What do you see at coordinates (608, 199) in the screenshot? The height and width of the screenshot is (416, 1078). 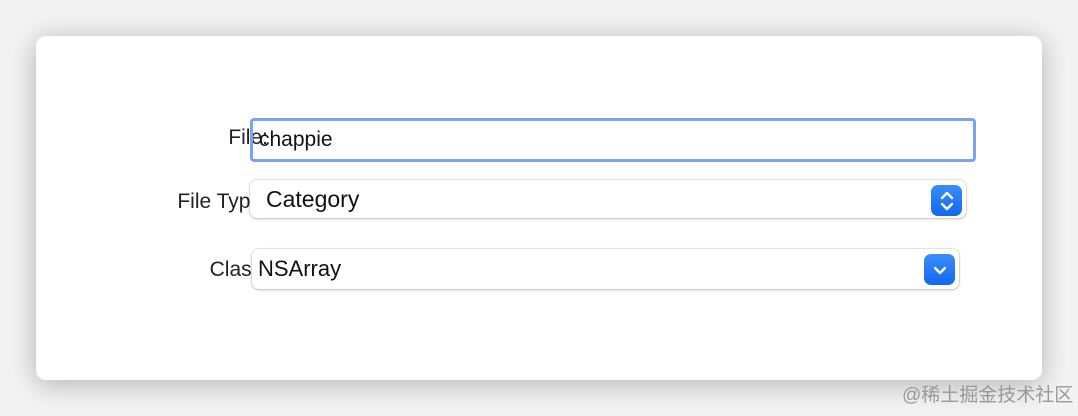 I see `file-type-popup: Category` at bounding box center [608, 199].